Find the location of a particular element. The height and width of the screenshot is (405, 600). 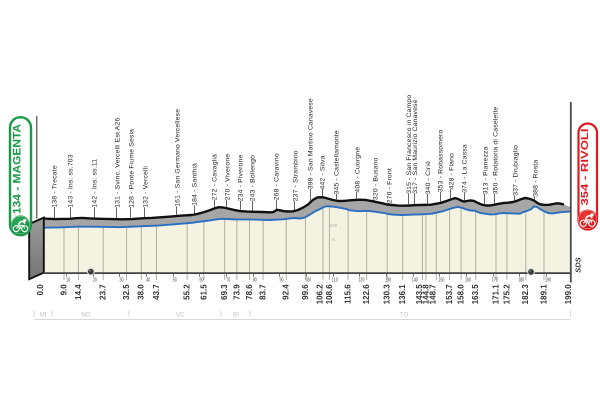

svg-text: 40 is located at coordinates (148, 280).